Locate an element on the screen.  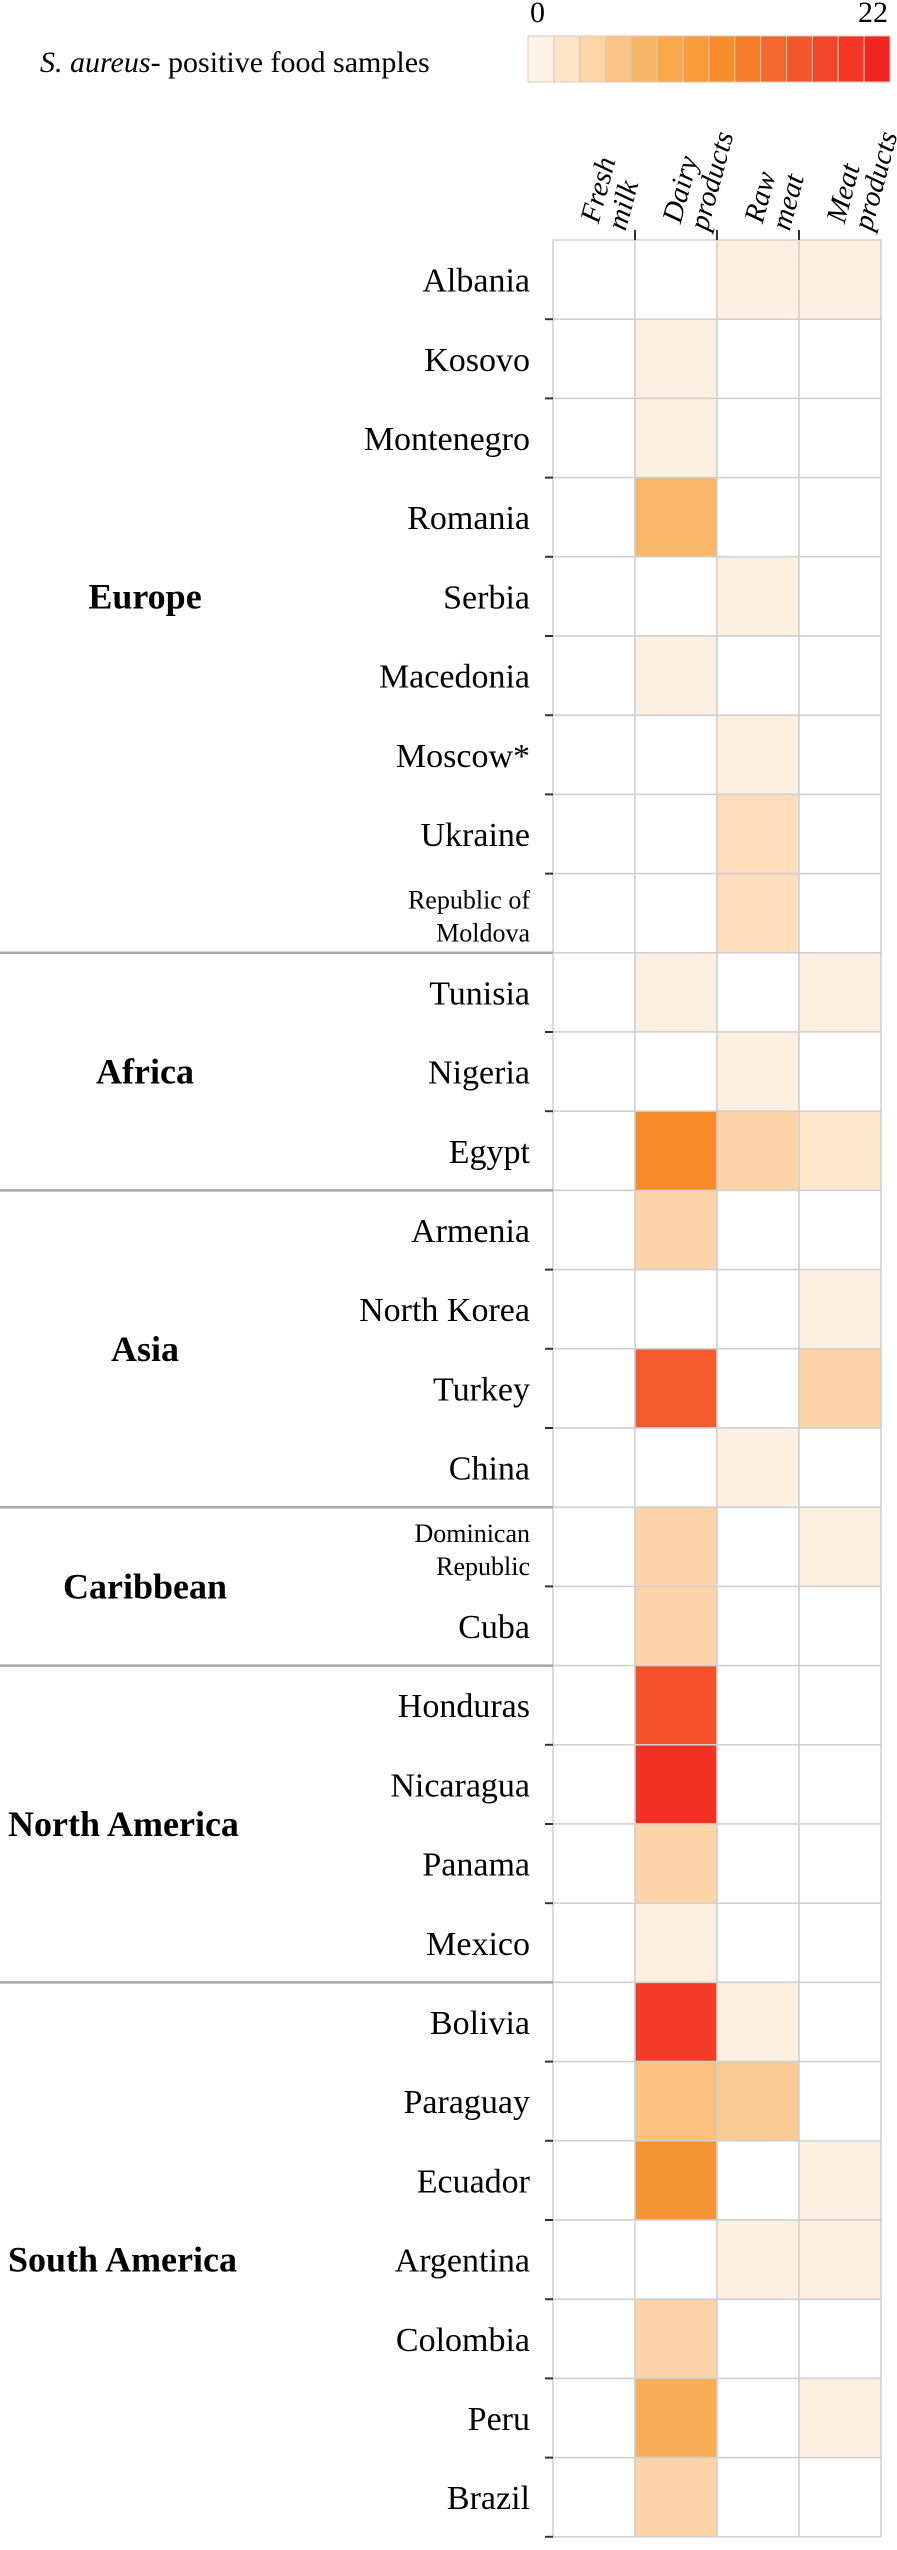
row-label: Mexico is located at coordinates (478, 1944).